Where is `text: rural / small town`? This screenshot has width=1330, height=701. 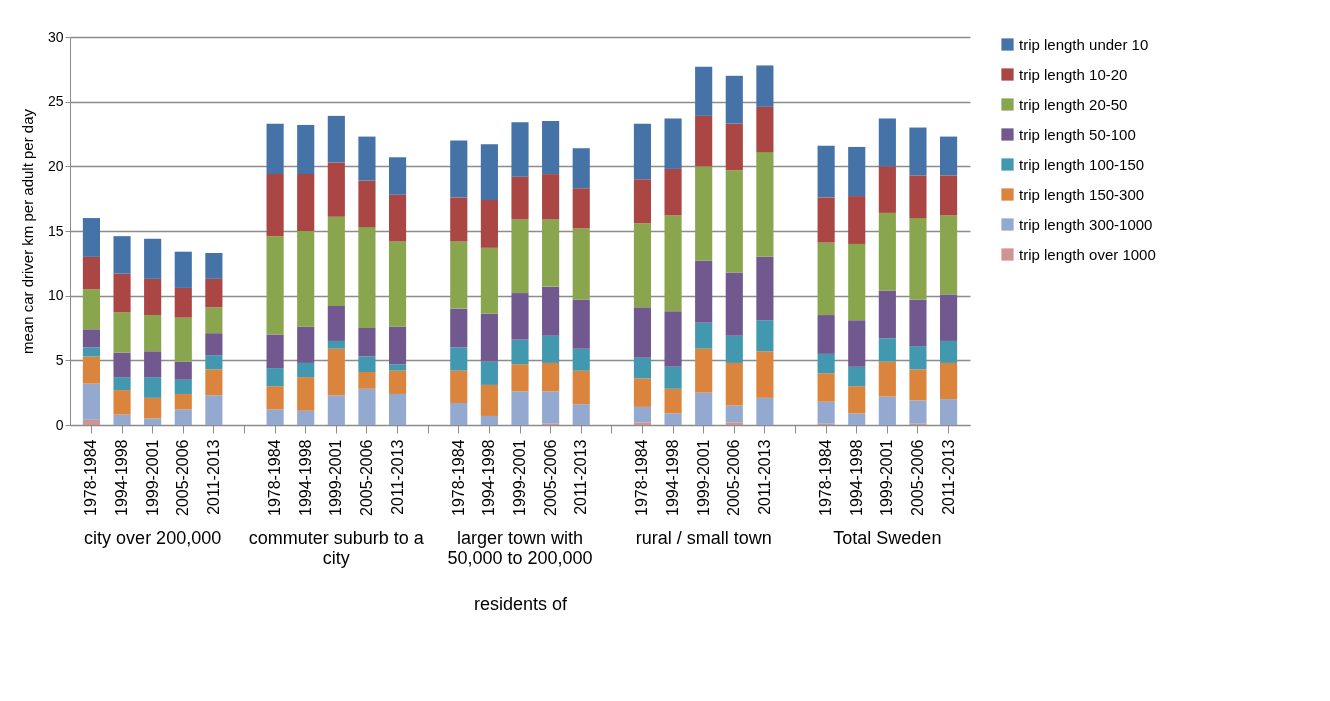
text: rural / small town is located at coordinates (703, 538).